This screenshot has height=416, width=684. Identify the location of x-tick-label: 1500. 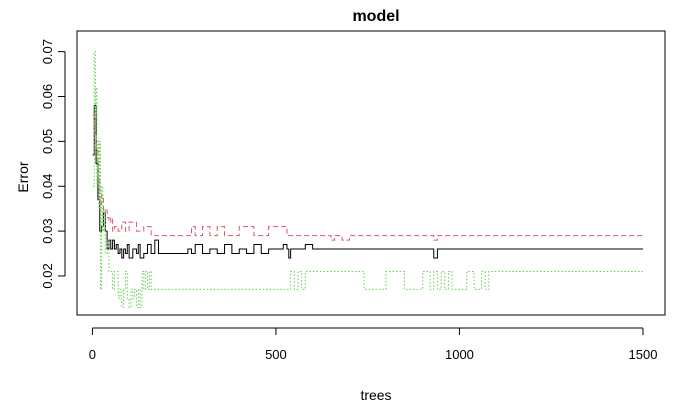
(643, 354).